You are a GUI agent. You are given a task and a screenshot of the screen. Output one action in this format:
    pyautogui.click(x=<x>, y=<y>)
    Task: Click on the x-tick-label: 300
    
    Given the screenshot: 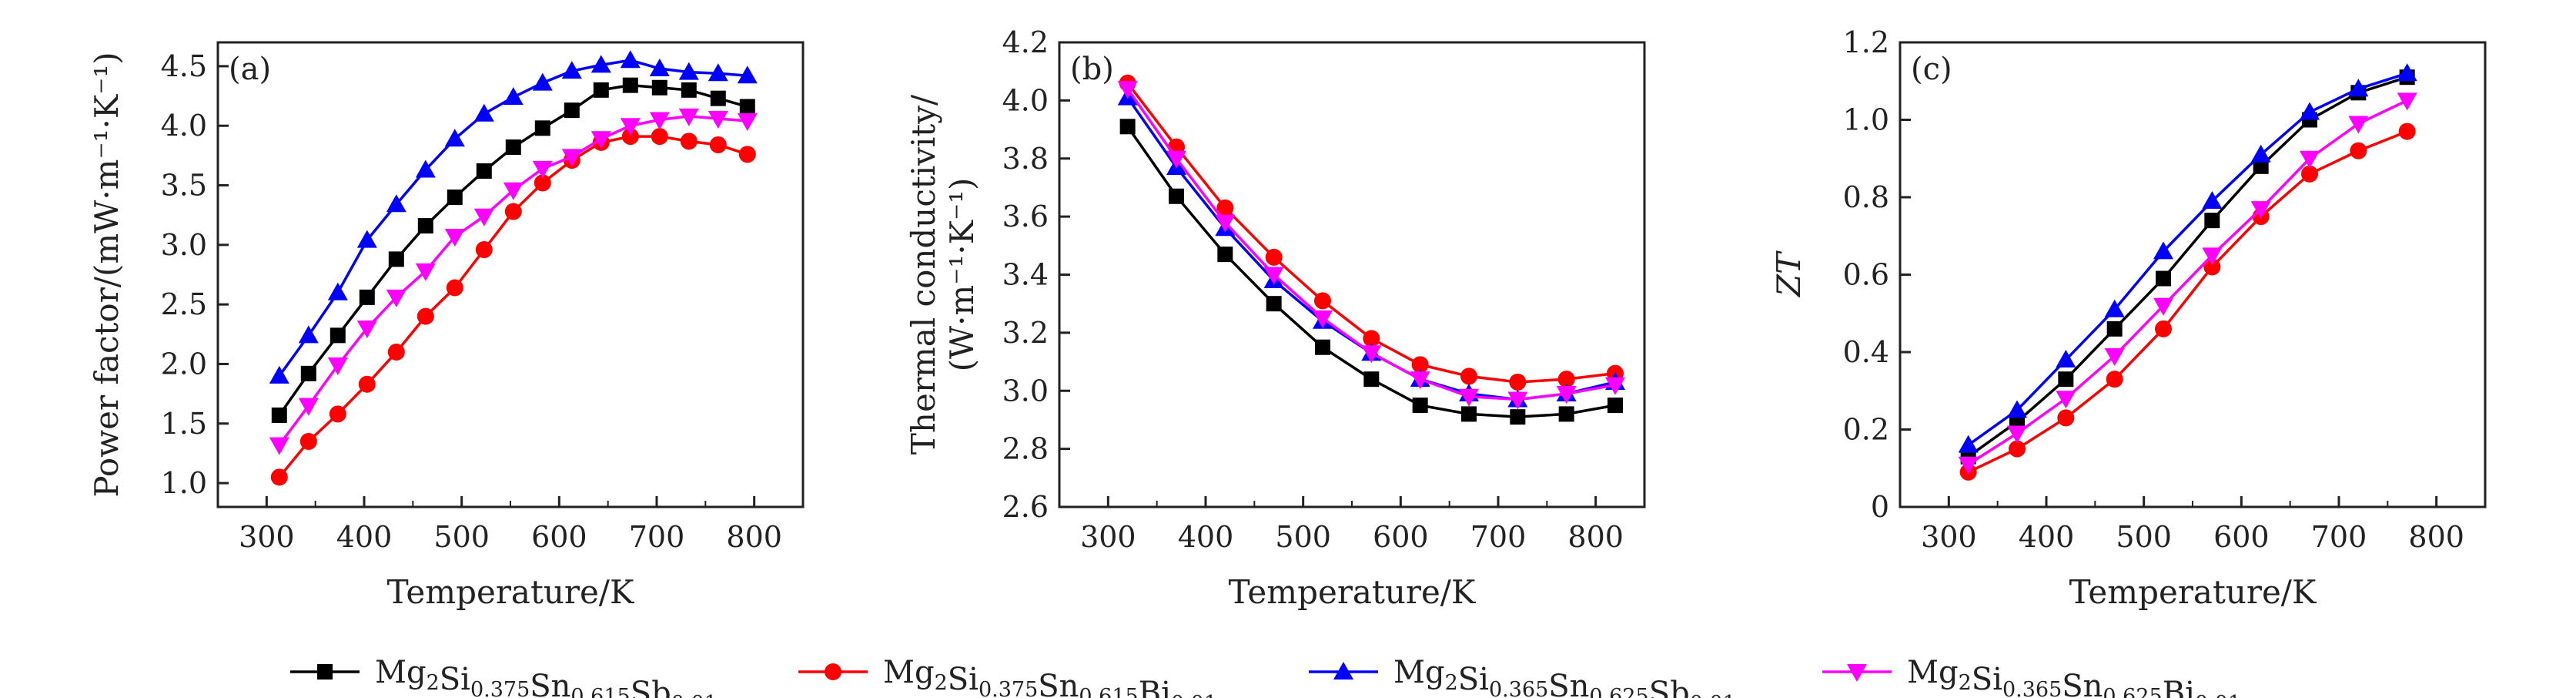 What is the action you would take?
    pyautogui.click(x=1949, y=537)
    